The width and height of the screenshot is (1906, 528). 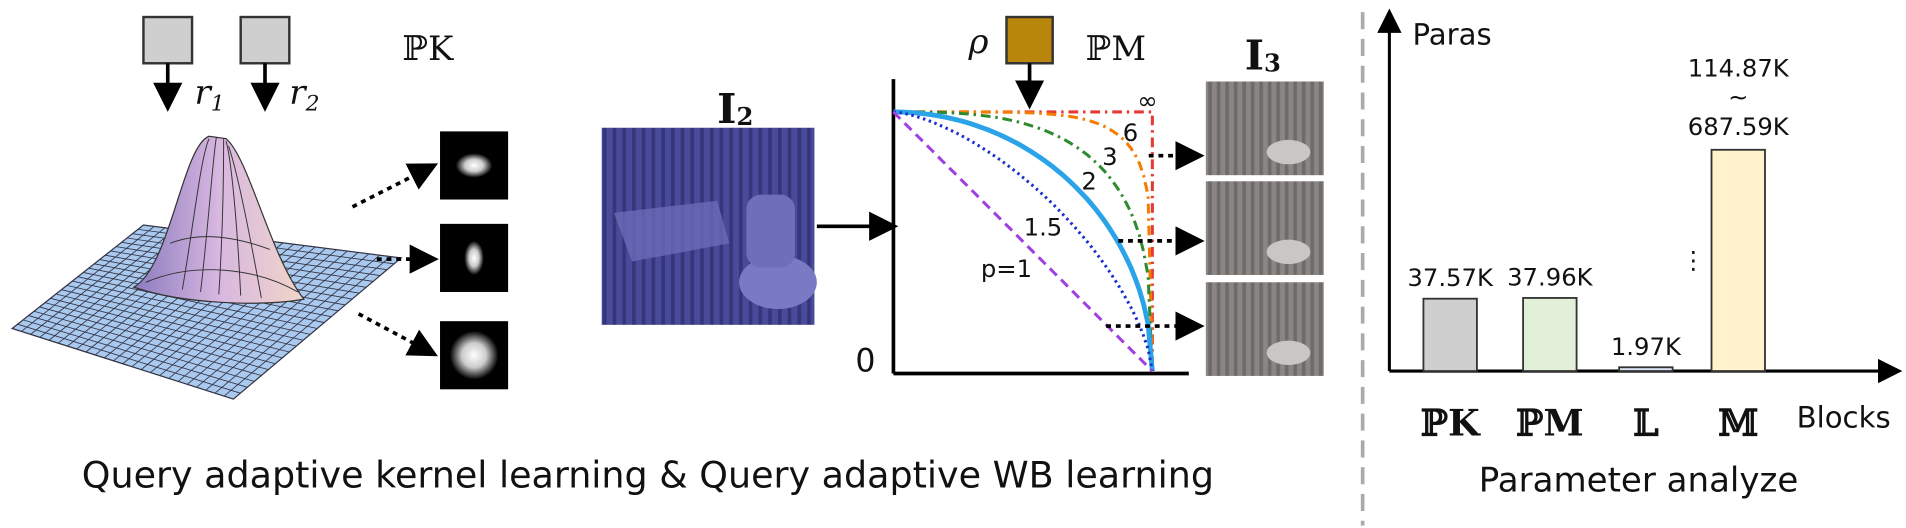 I want to click on output-label: I3, so click(x=1263, y=54).